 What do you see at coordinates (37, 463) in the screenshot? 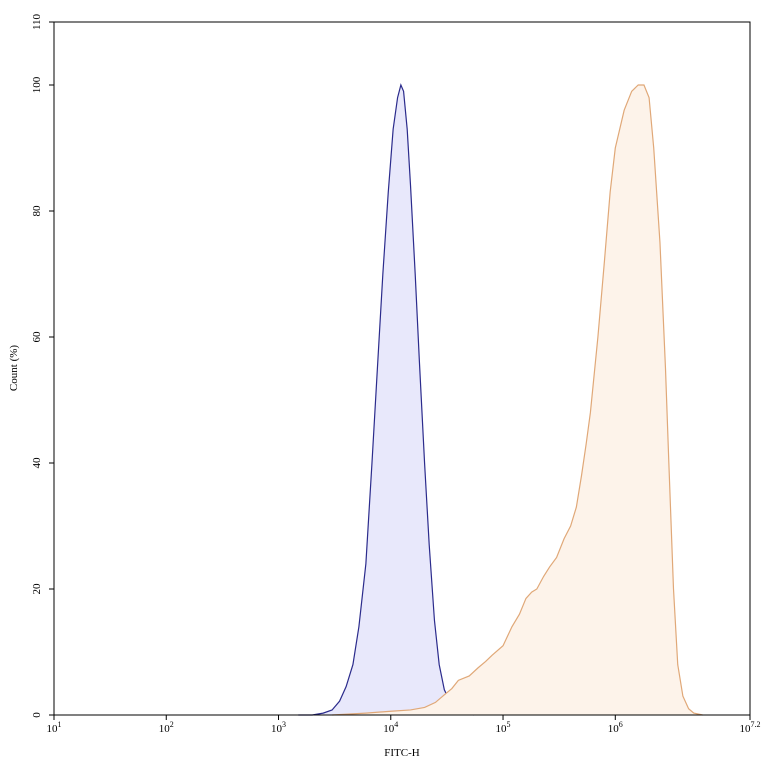
I see `y-tick-label: 40` at bounding box center [37, 463].